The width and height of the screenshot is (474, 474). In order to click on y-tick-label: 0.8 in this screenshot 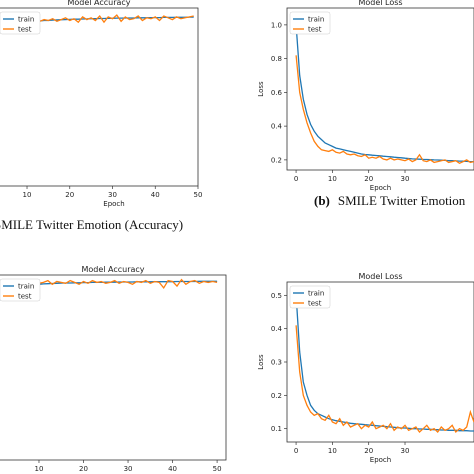, I will do `click(276, 59)`.